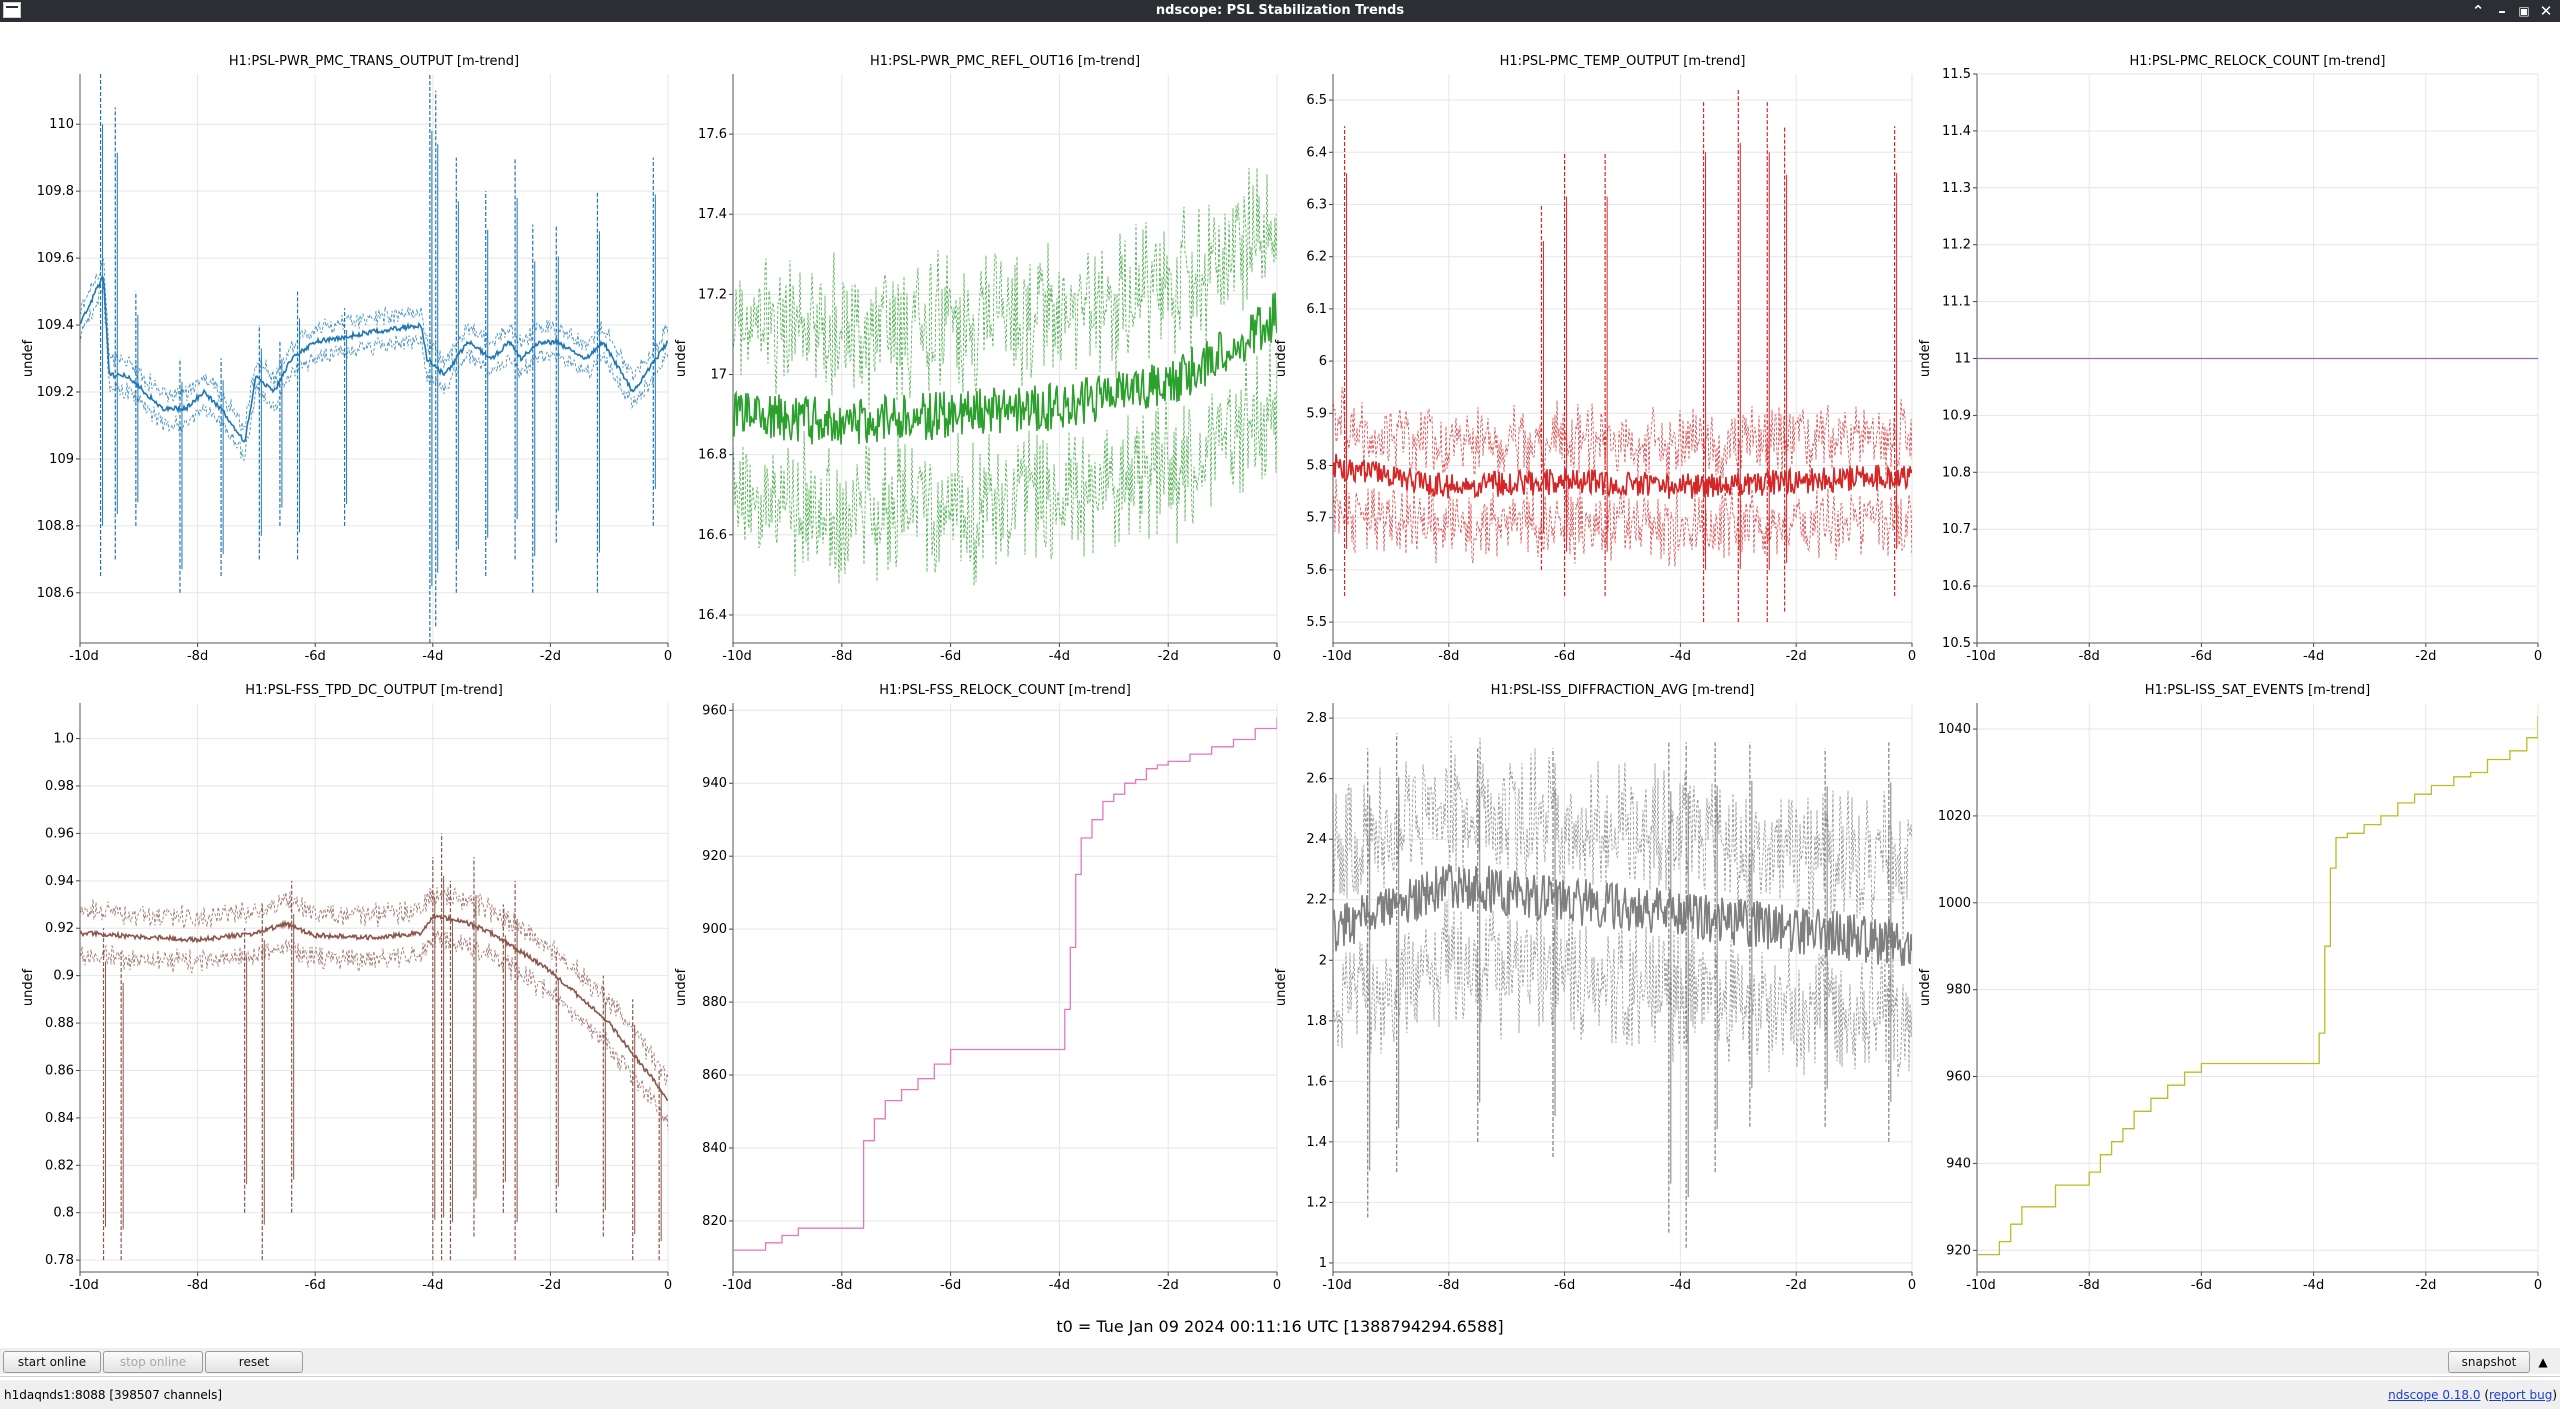 Image resolution: width=2560 pixels, height=1409 pixels. What do you see at coordinates (2489, 1362) in the screenshot?
I see `snapshot-button: snapshot` at bounding box center [2489, 1362].